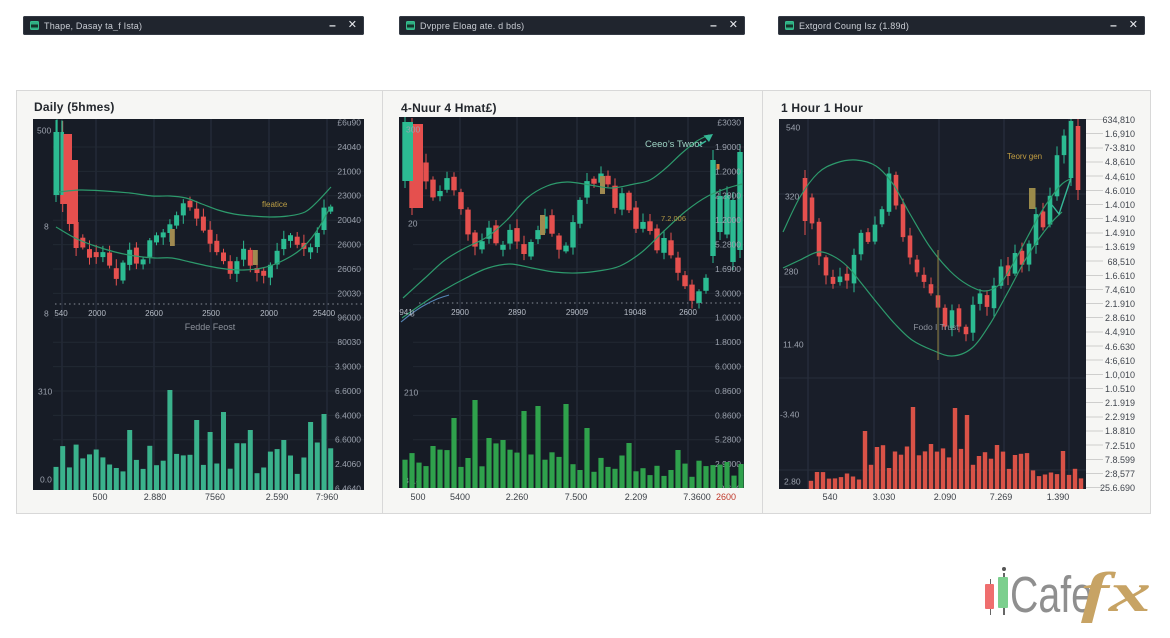  What do you see at coordinates (674, 144) in the screenshot?
I see `svg-text: Ceeo’s Twoot` at bounding box center [674, 144].